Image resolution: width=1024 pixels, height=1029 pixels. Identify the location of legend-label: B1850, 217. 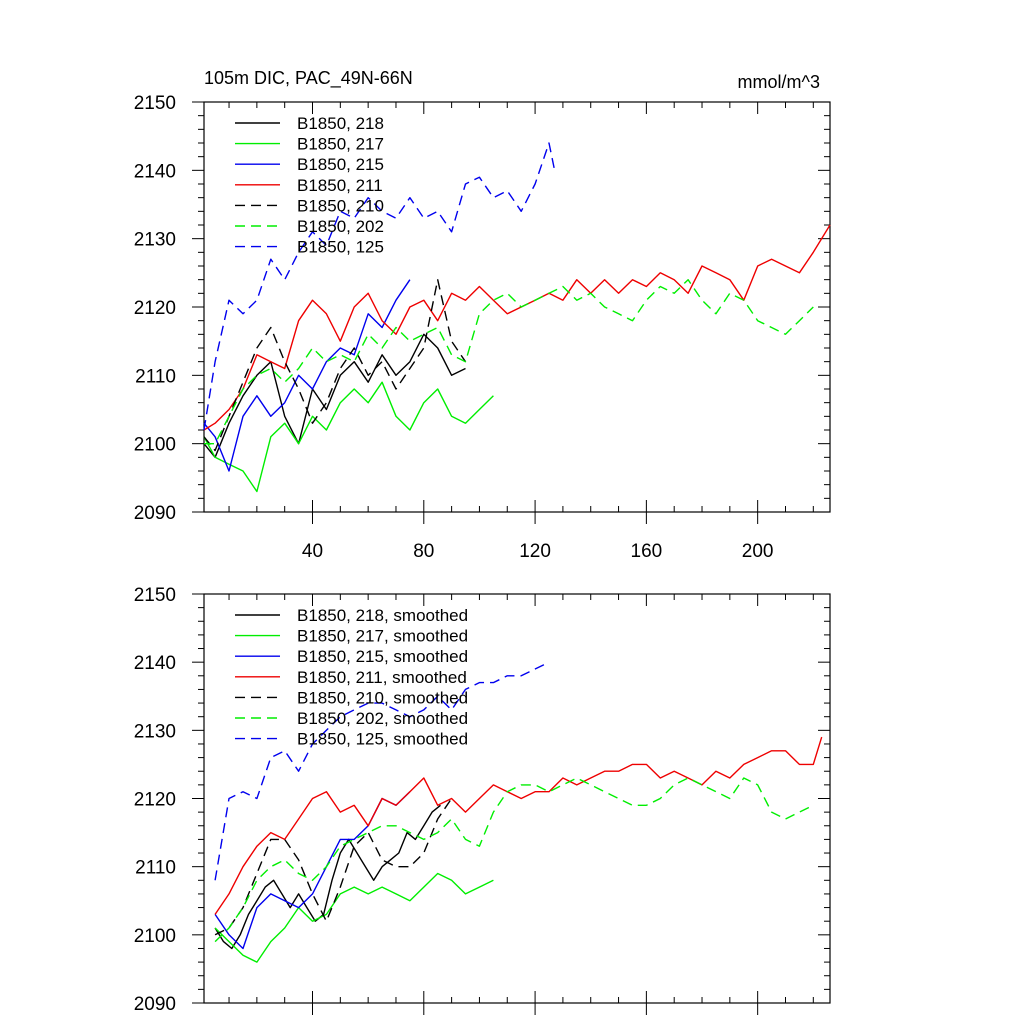
(340, 144).